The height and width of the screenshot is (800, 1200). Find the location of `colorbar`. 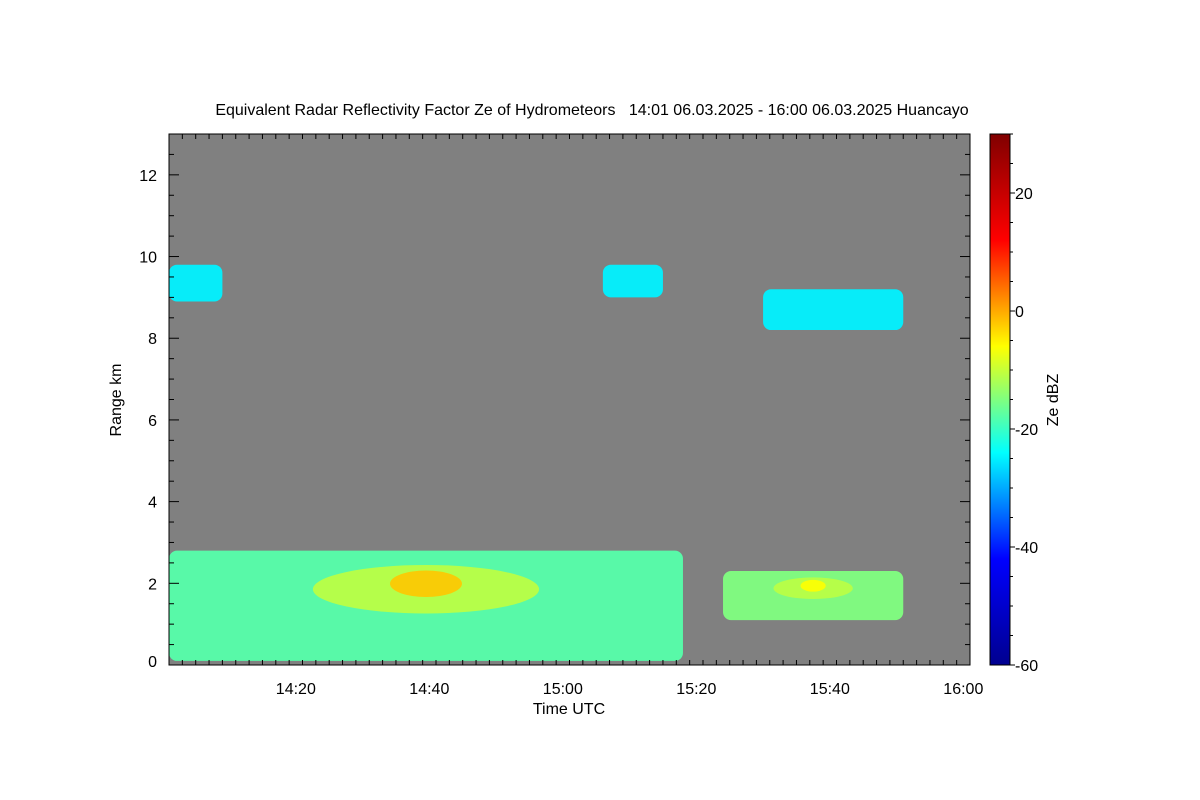

colorbar is located at coordinates (1000, 399).